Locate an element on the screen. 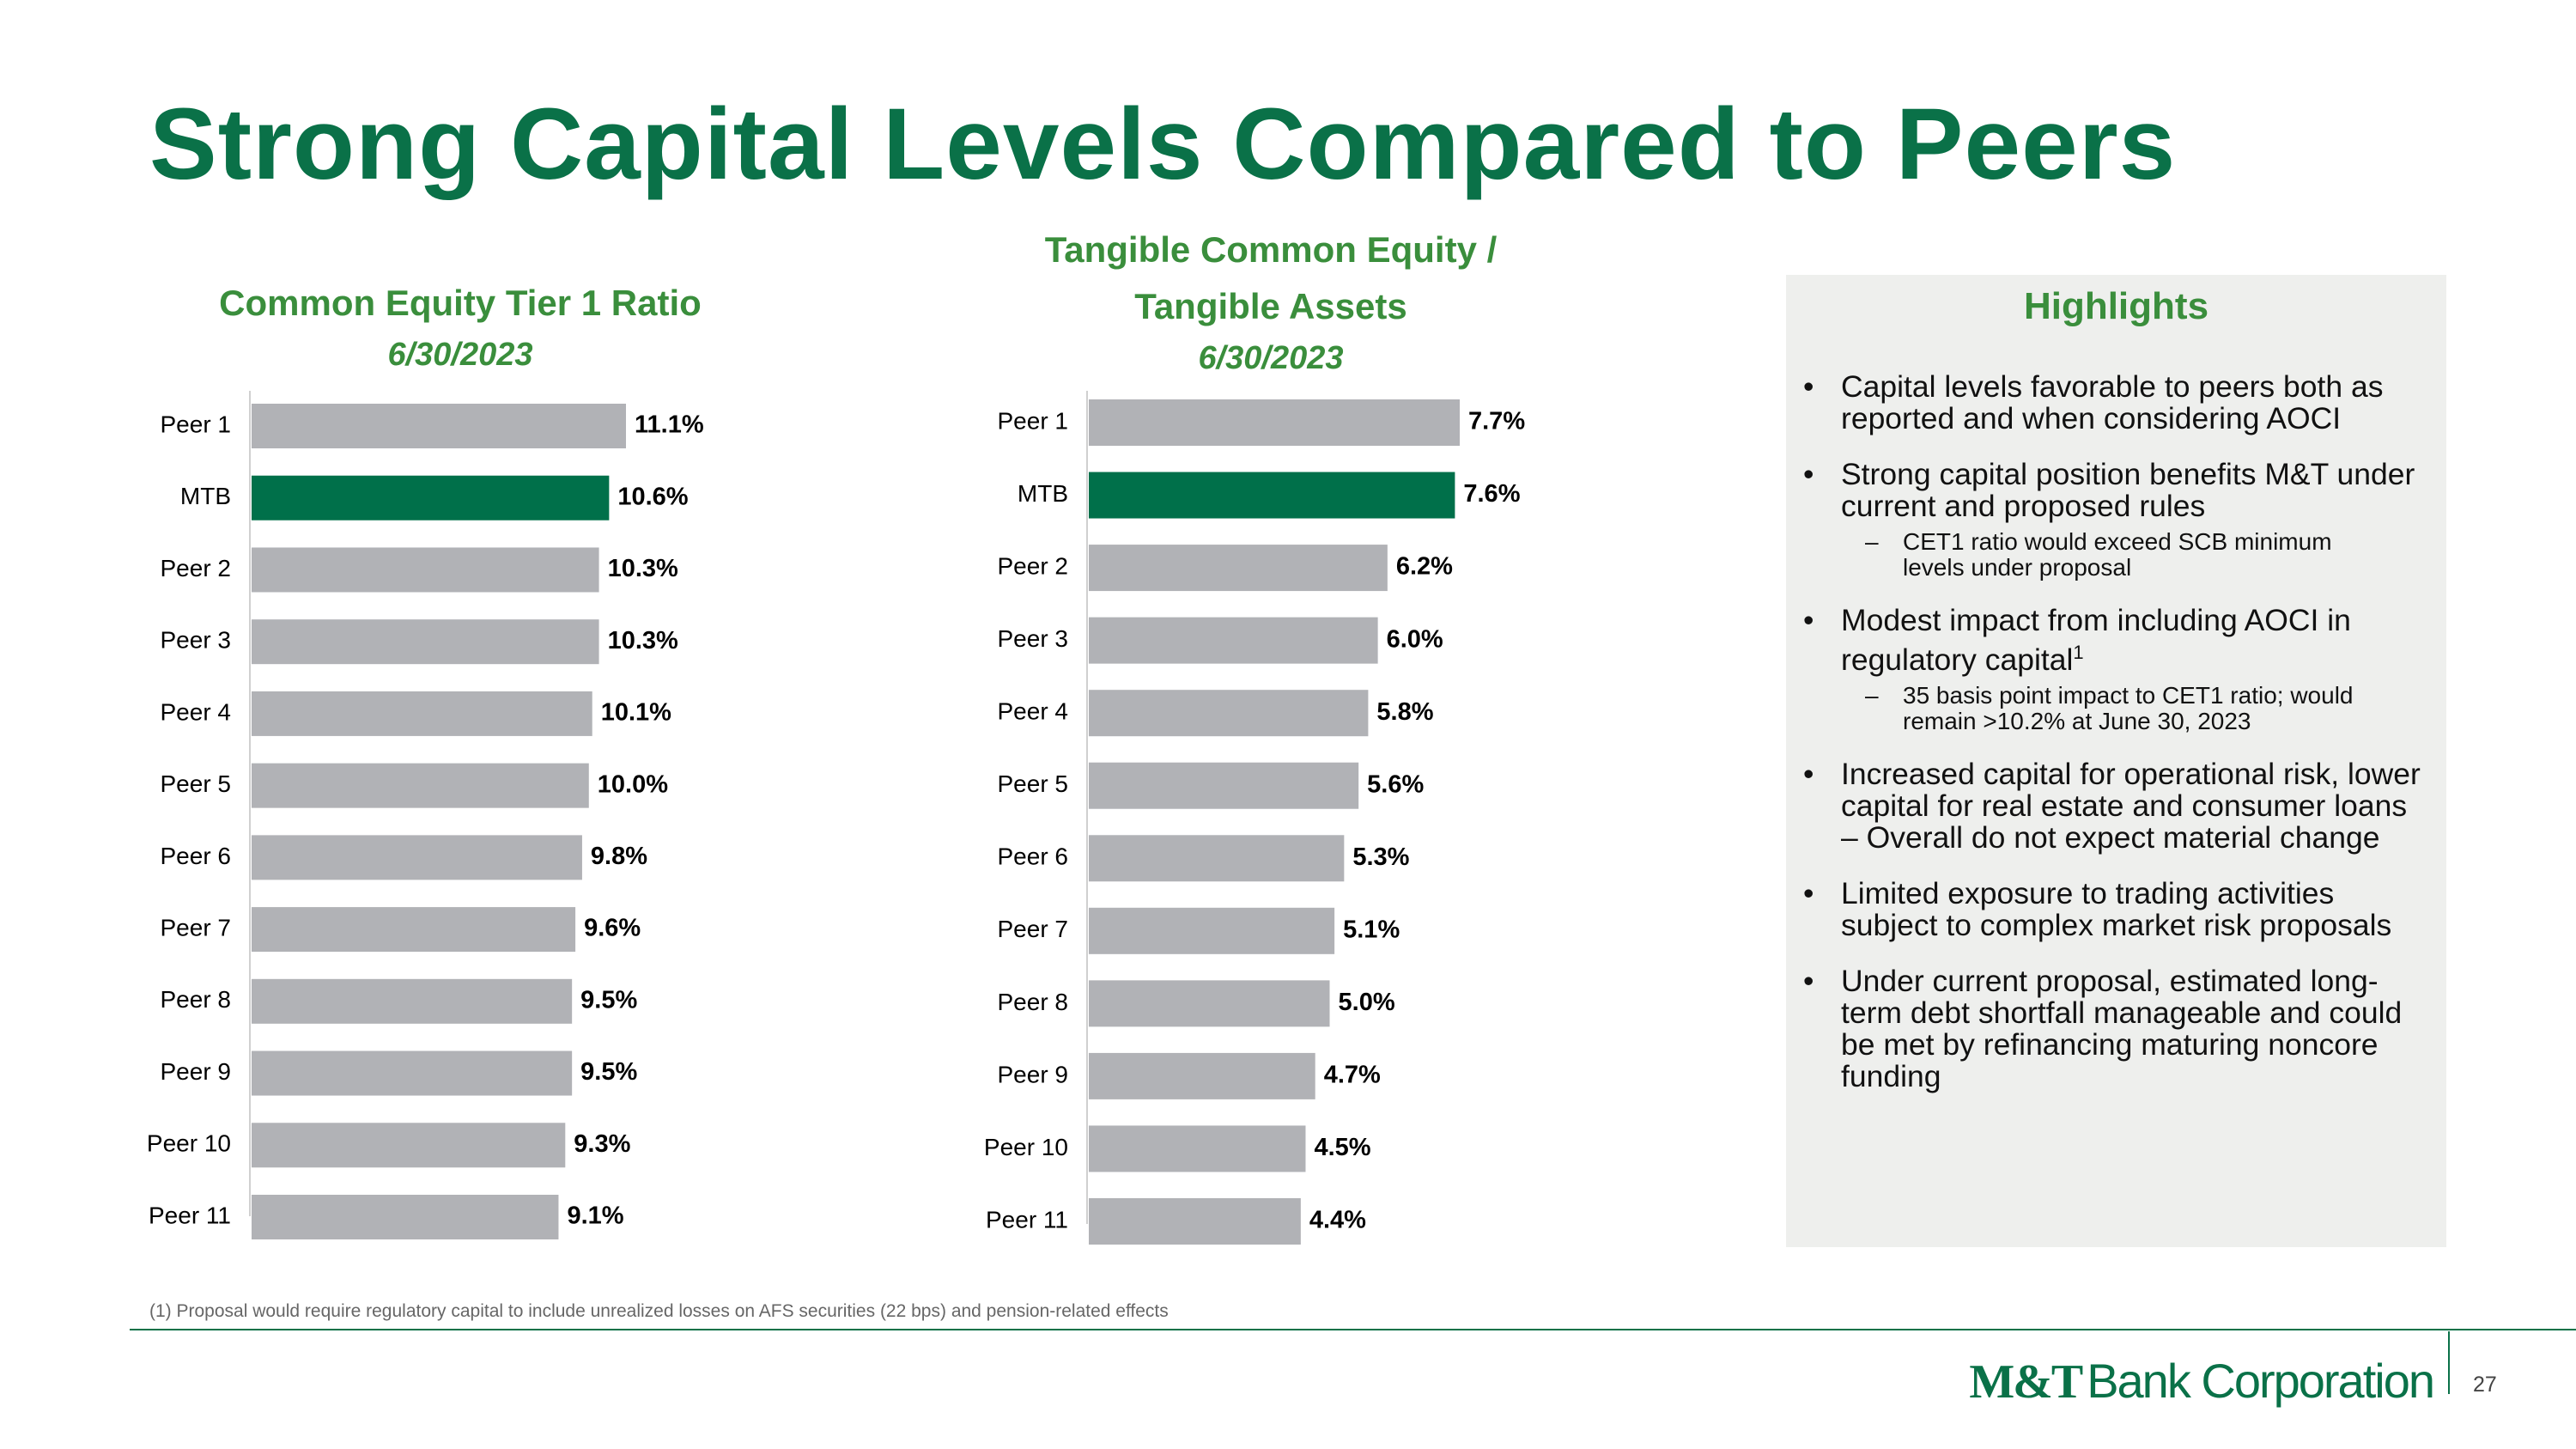 The width and height of the screenshot is (2576, 1449). highlights-title: Highlights is located at coordinates (2116, 306).